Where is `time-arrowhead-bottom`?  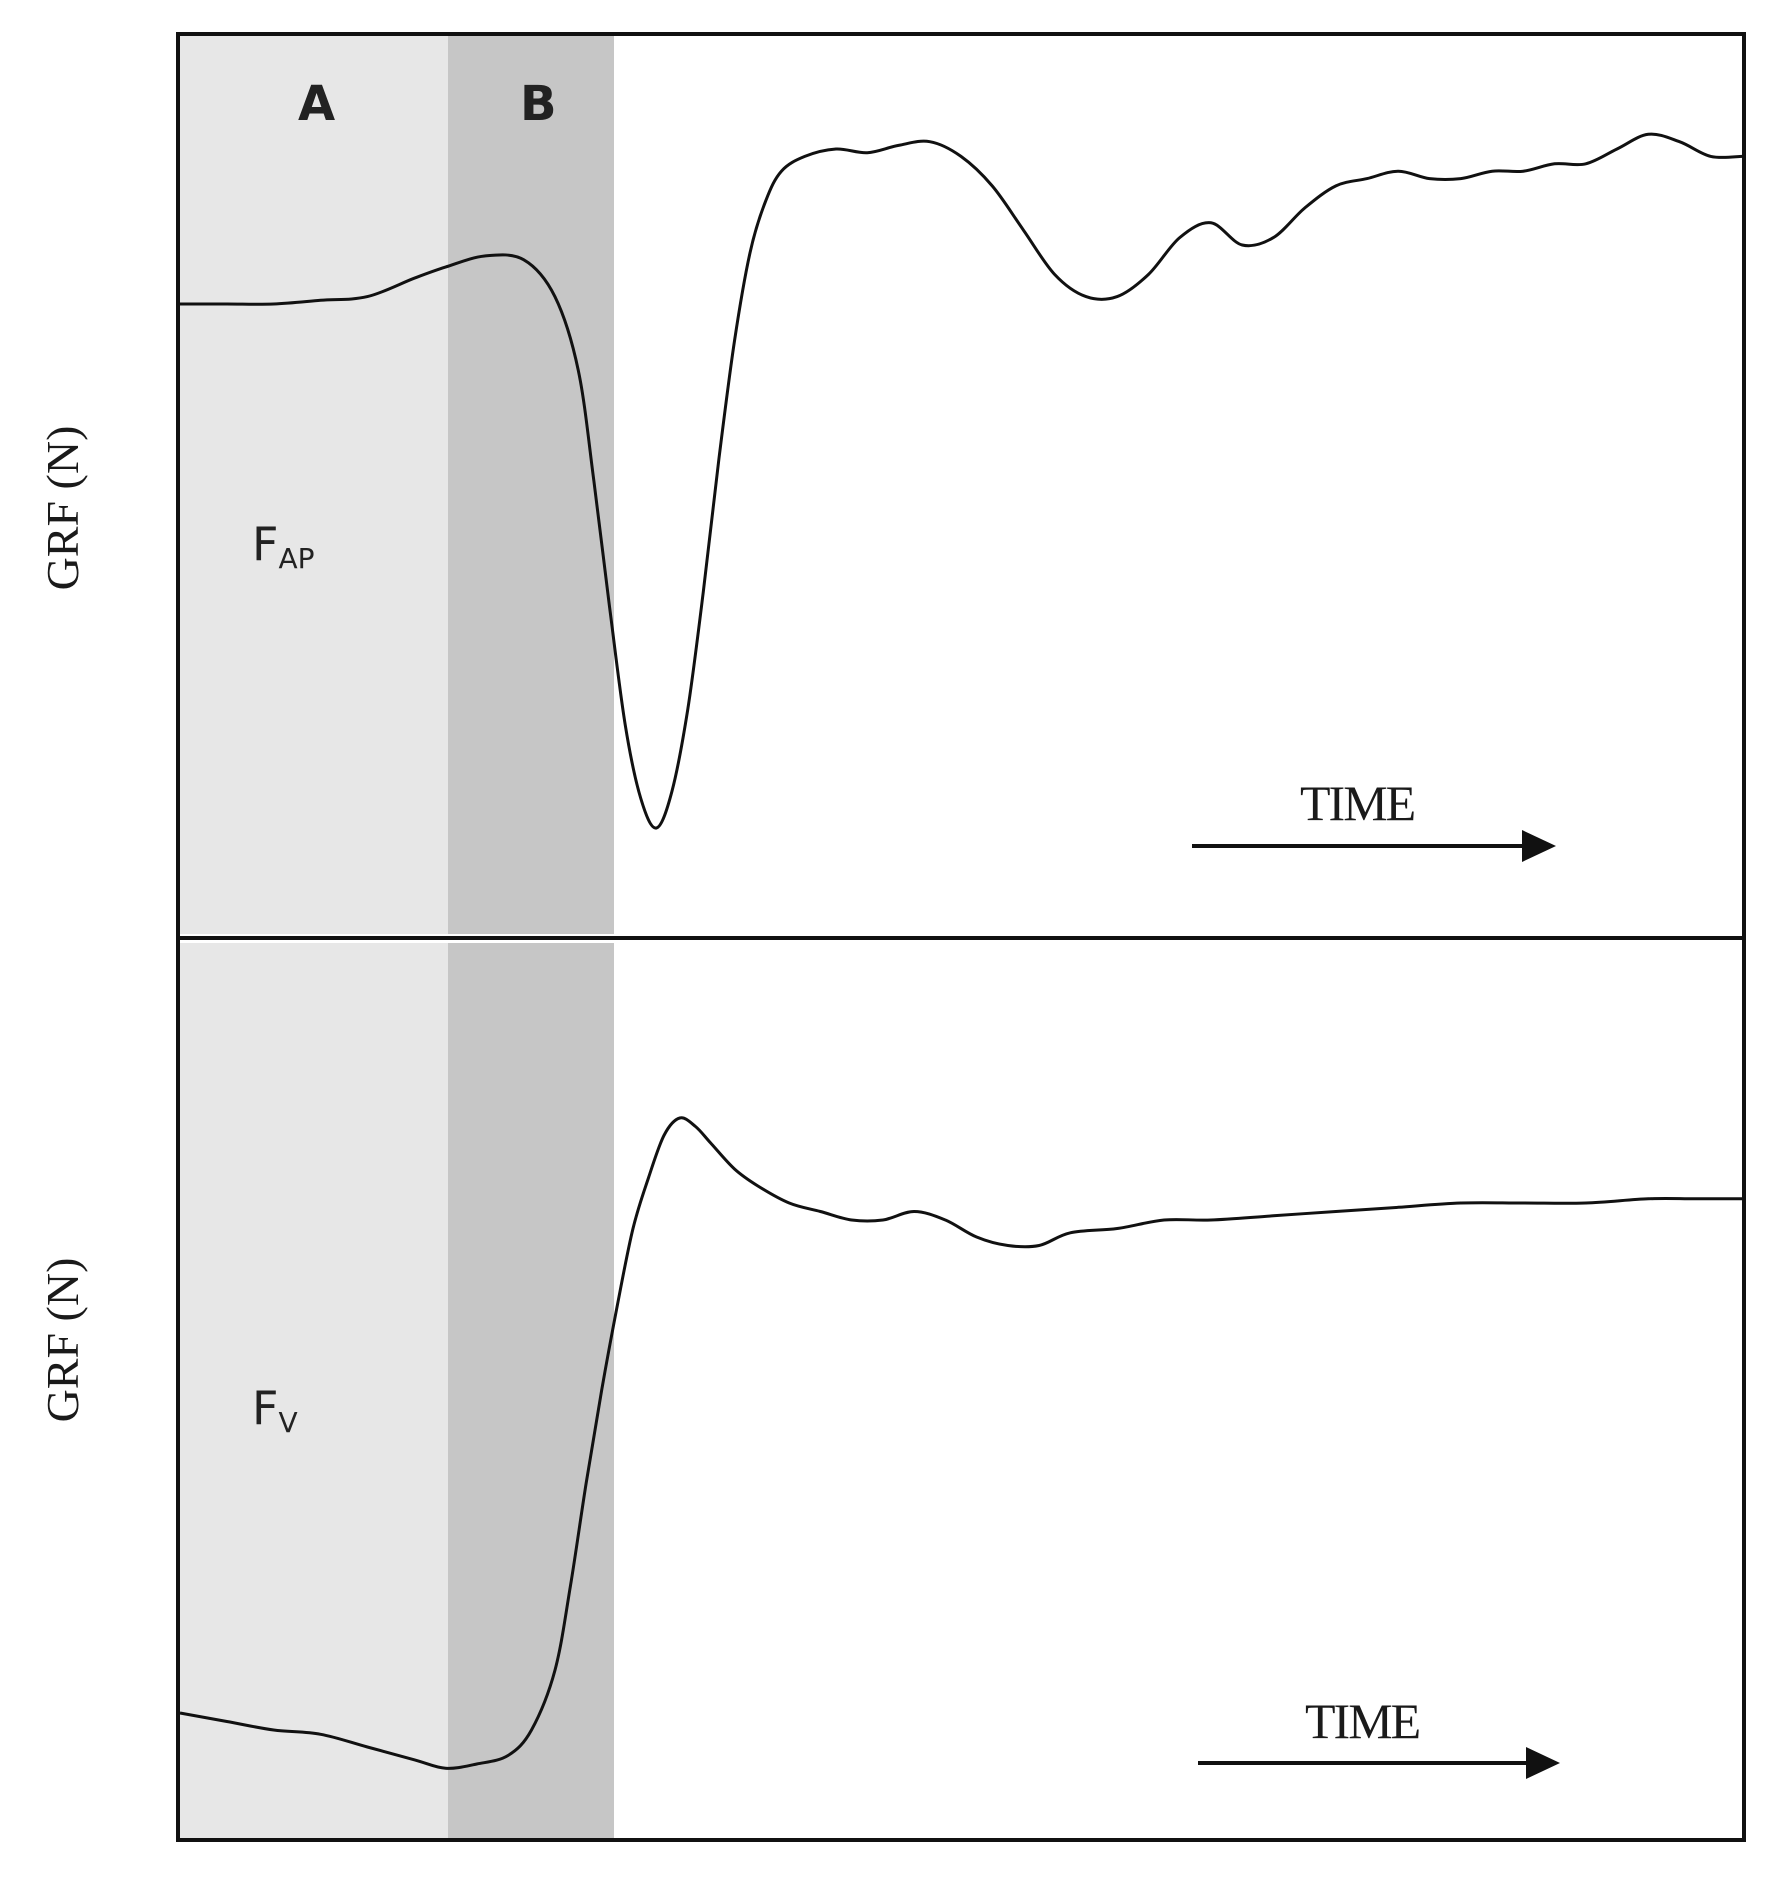 time-arrowhead-bottom is located at coordinates (1543, 1763).